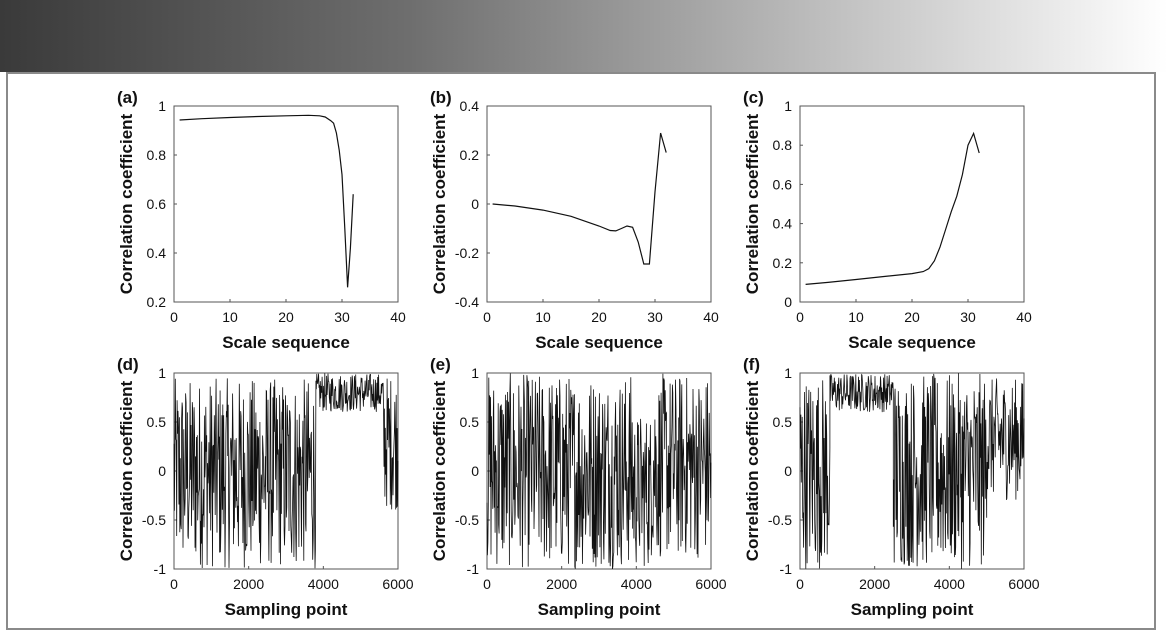  I want to click on y-tick-label: -0.2, so click(467, 253).